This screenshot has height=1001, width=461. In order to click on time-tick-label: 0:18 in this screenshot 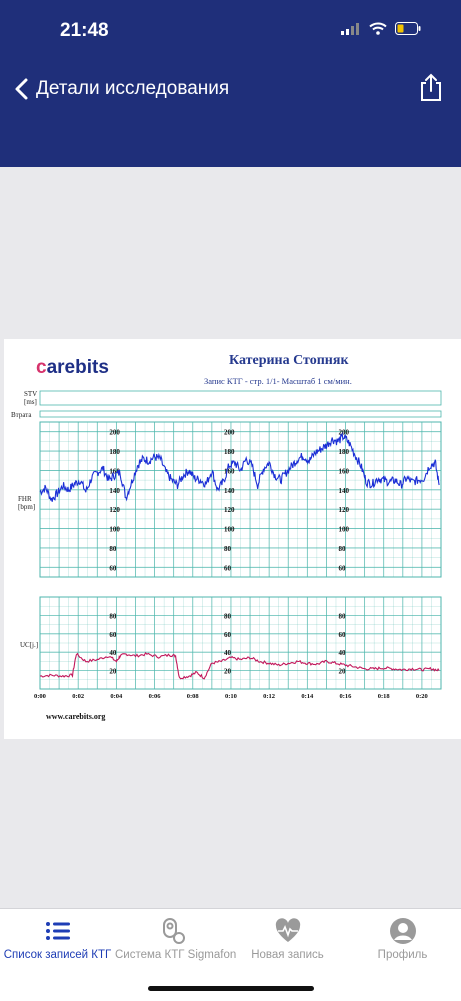, I will do `click(384, 696)`.